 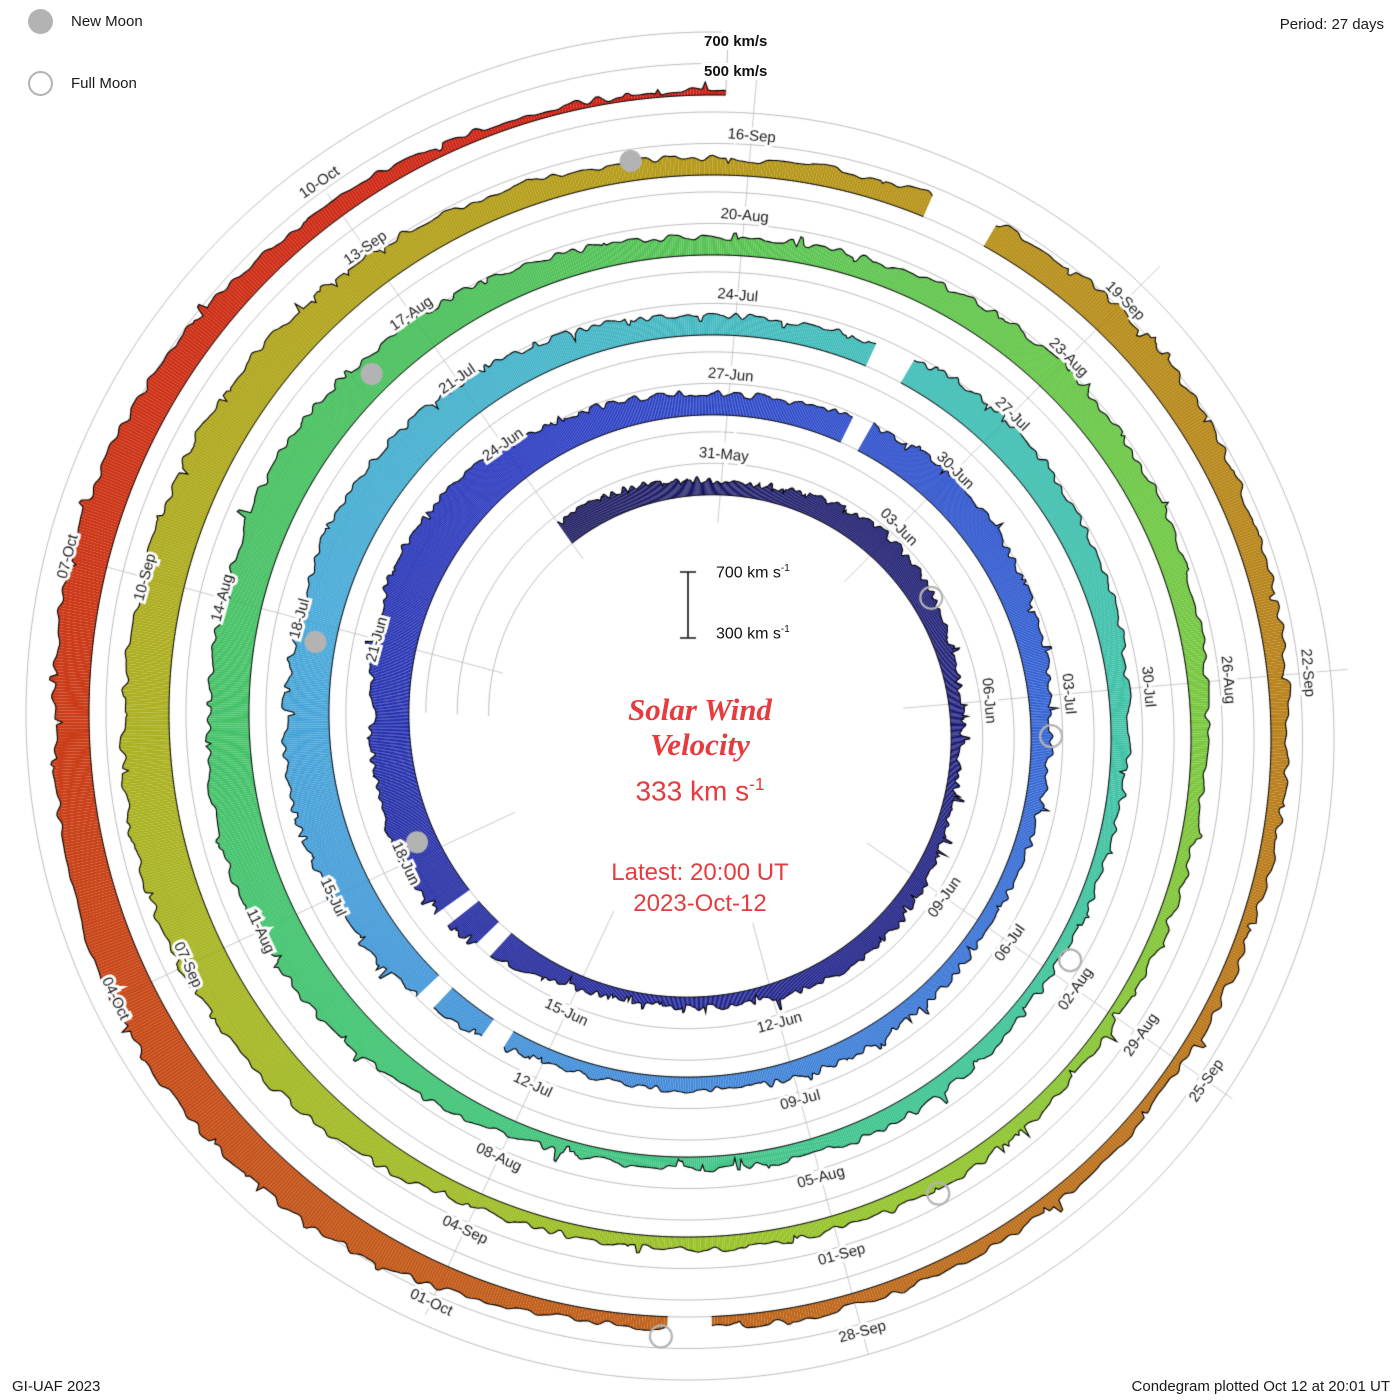 What do you see at coordinates (748, 634) in the screenshot?
I see `scalebar-bottom-text: 300 km s` at bounding box center [748, 634].